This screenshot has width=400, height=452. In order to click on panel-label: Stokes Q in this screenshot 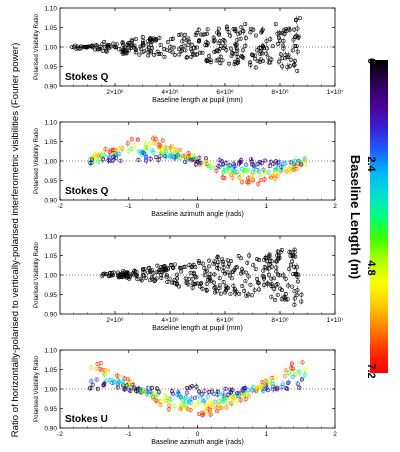, I will do `click(87, 191)`.